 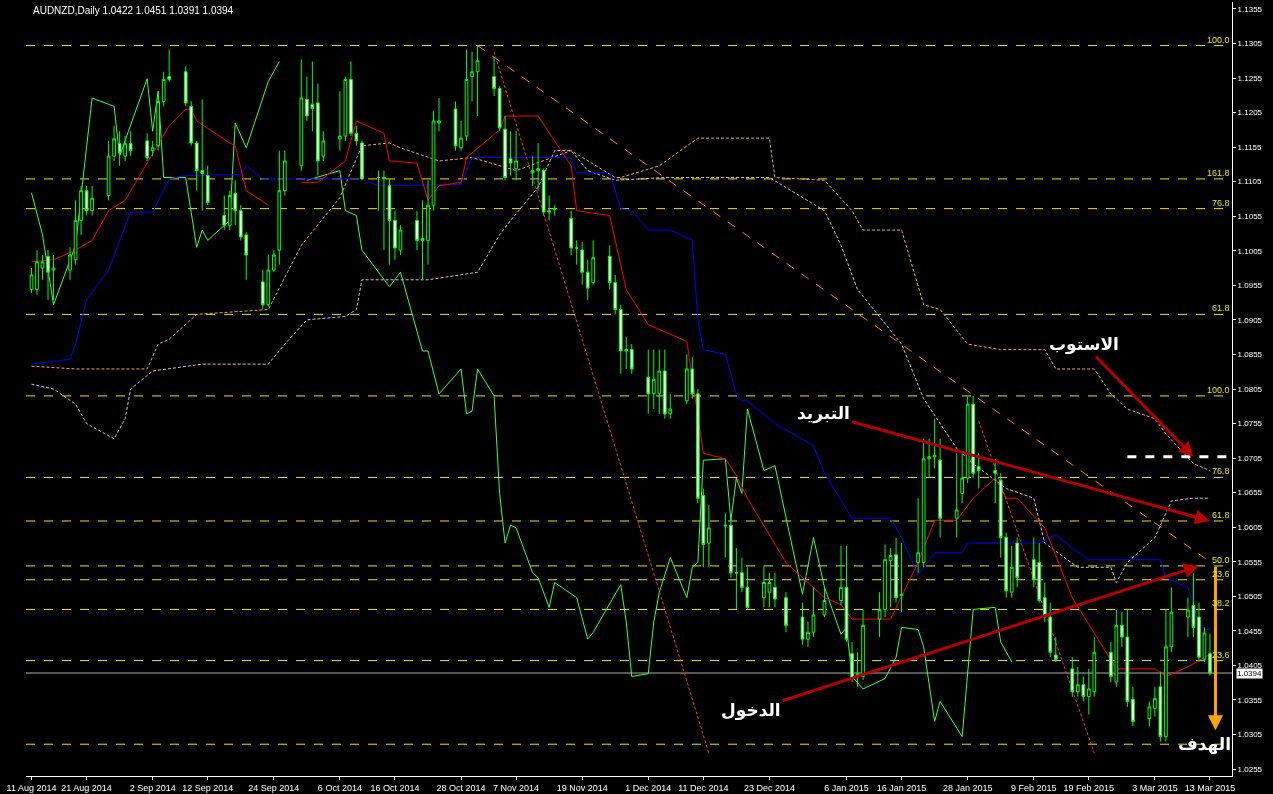 I want to click on y-tick-label: 1.0355, so click(x=1250, y=700).